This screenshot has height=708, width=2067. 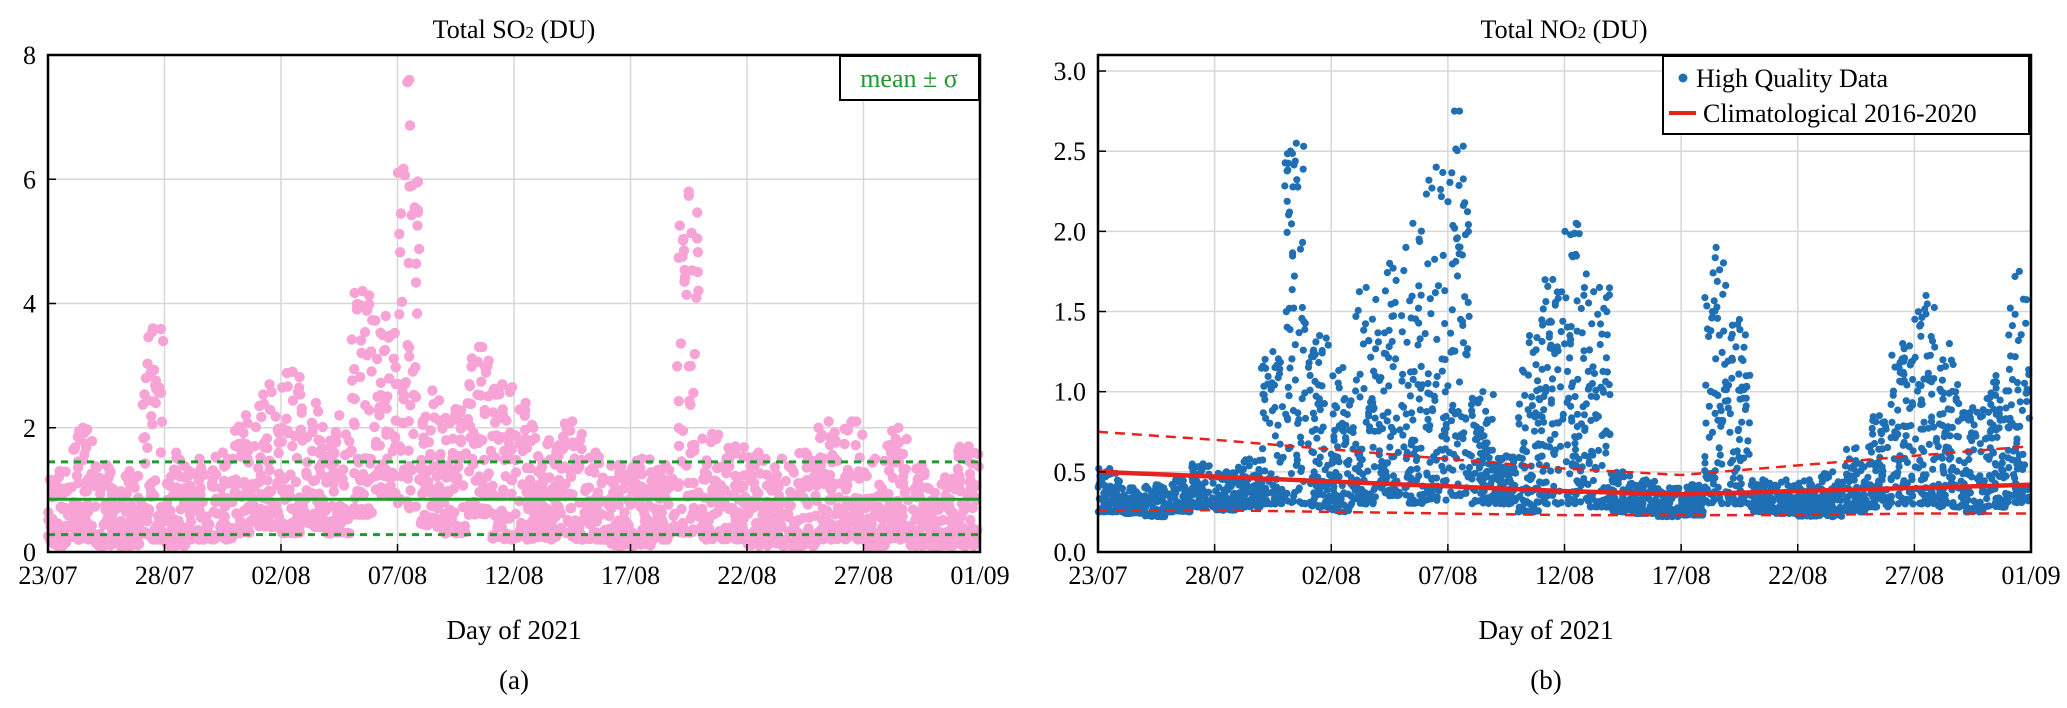 I want to click on x-tick-label: 17/08, so click(x=630, y=575).